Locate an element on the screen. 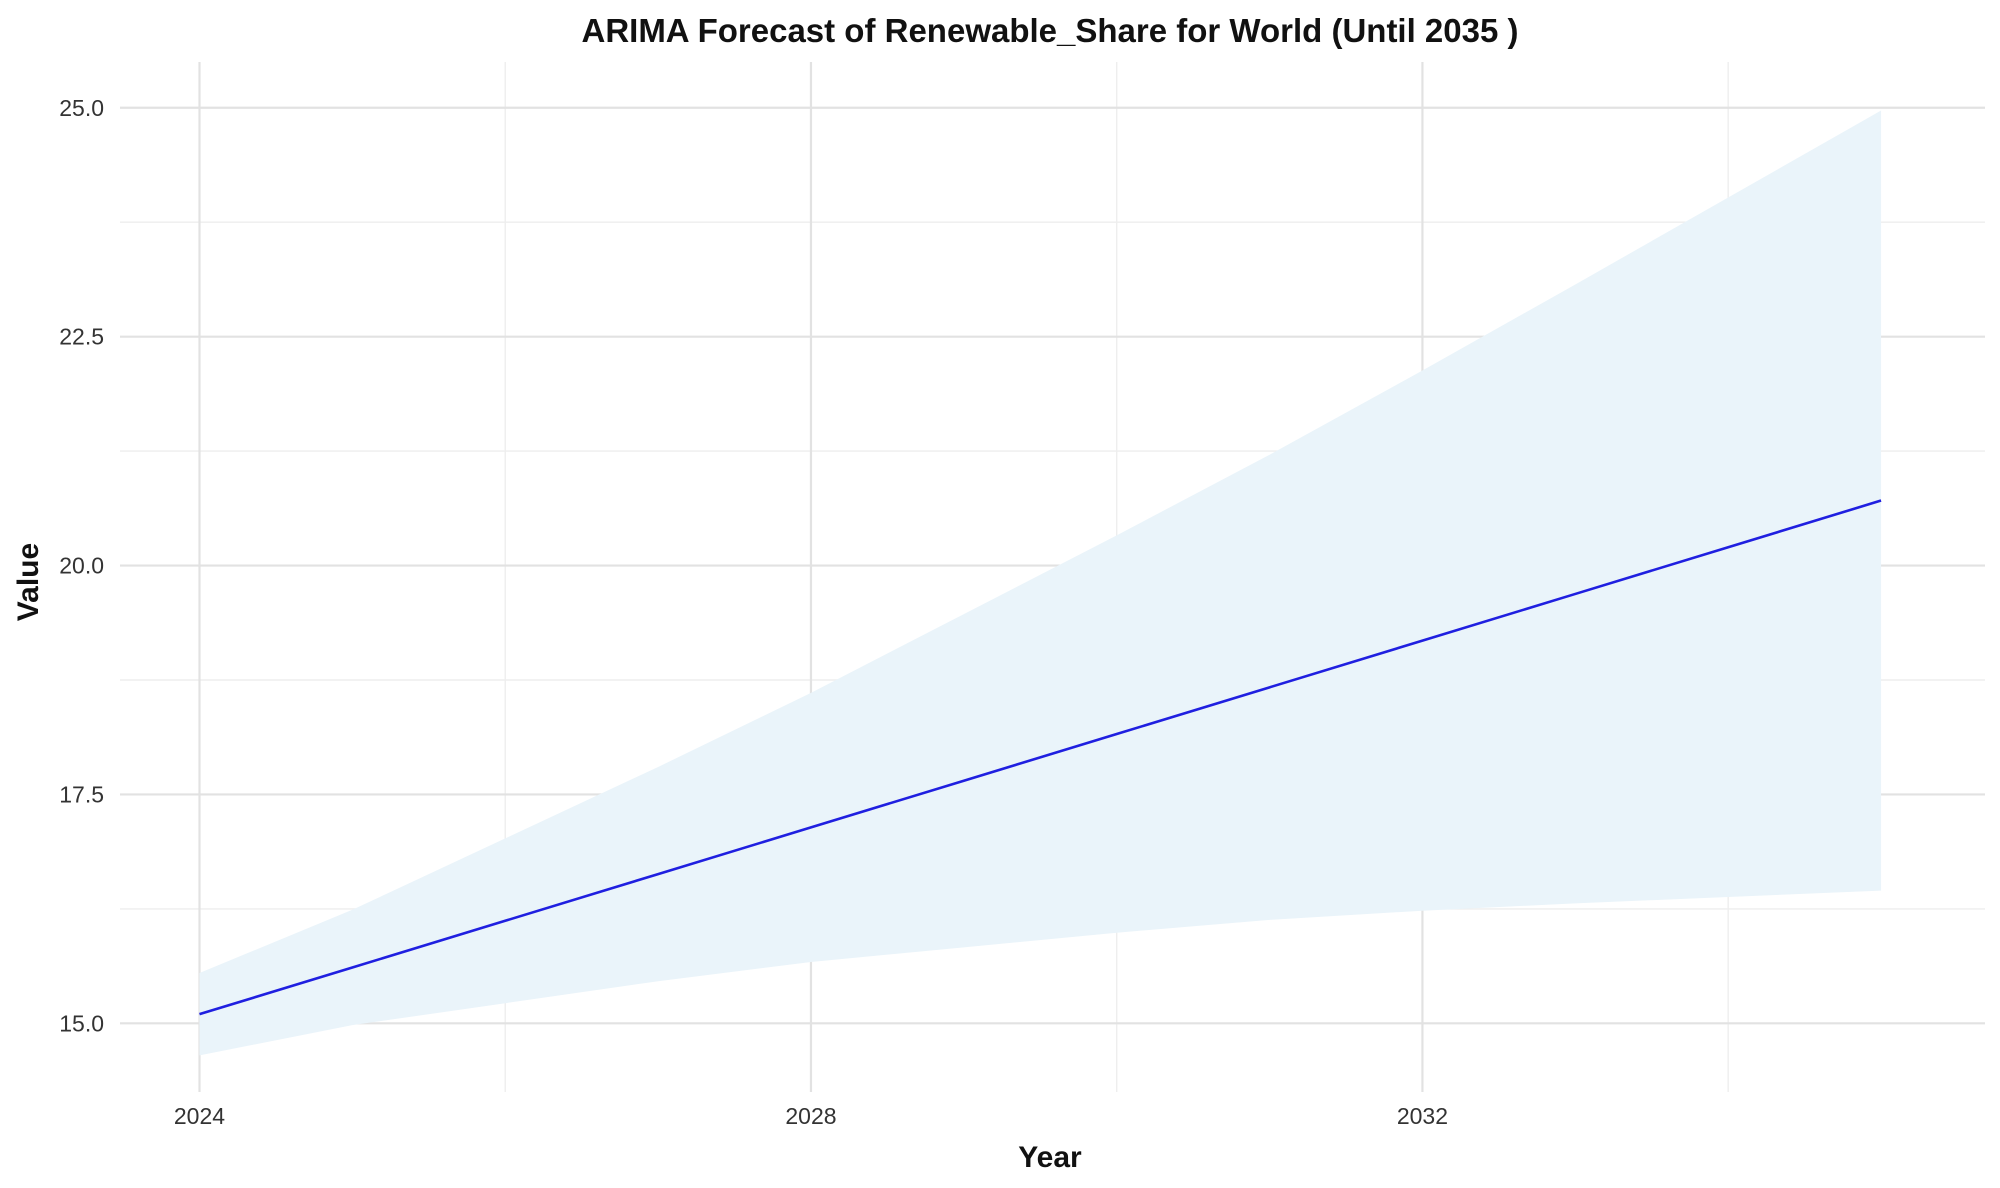 The height and width of the screenshot is (1188, 2000). y-tick-label-17.5: 17.5 is located at coordinates (81, 794).